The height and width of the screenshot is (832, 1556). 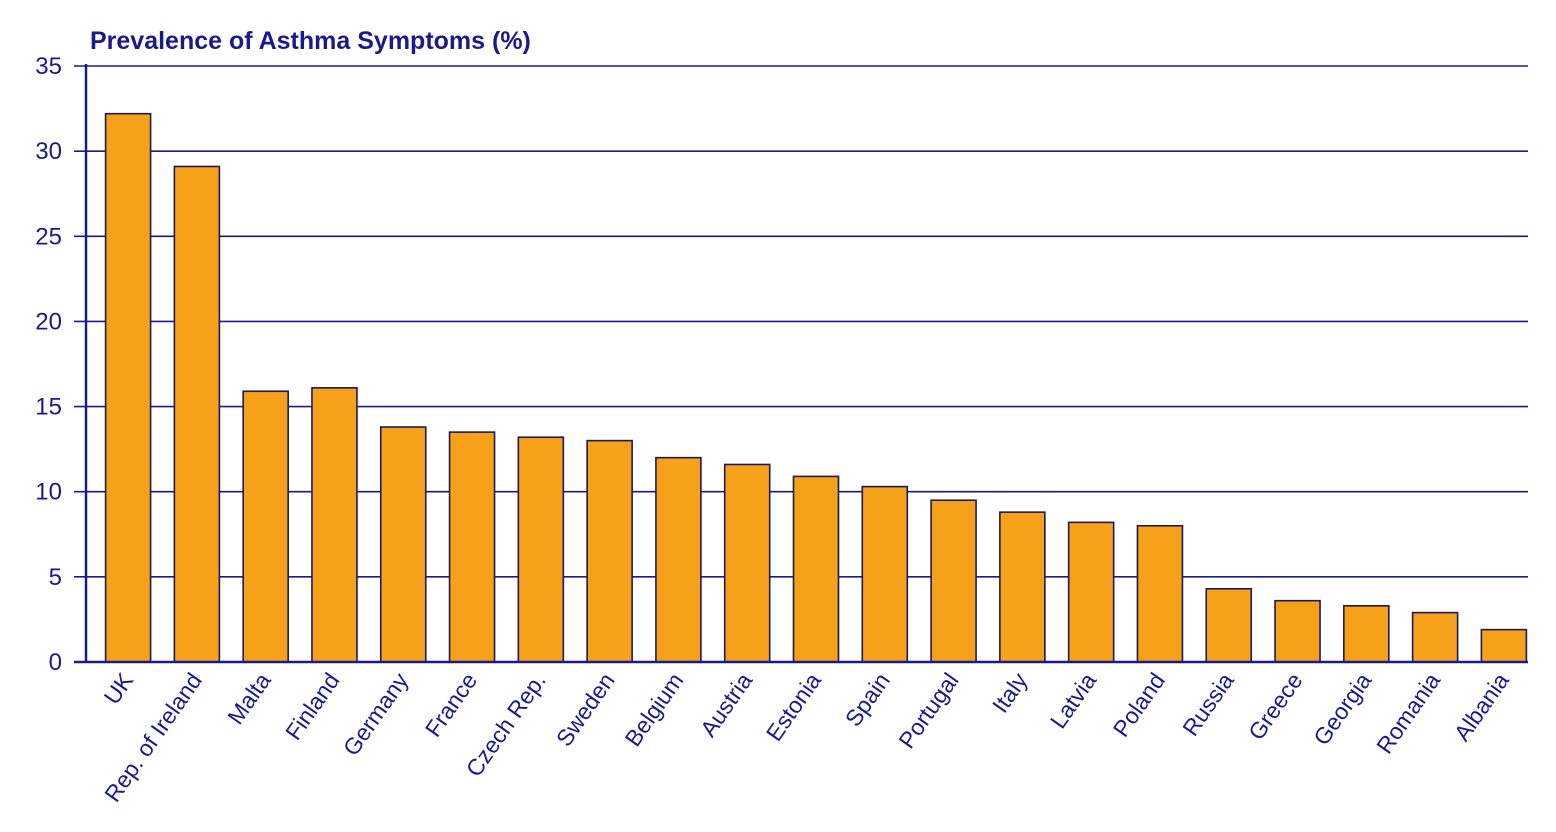 What do you see at coordinates (48, 236) in the screenshot?
I see `y-tick-label: 25` at bounding box center [48, 236].